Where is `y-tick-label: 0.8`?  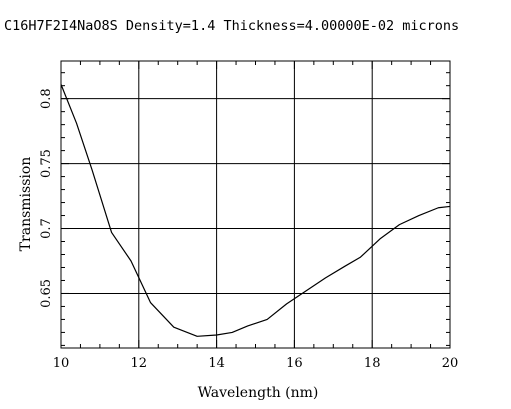 y-tick-label: 0.8 is located at coordinates (46, 98).